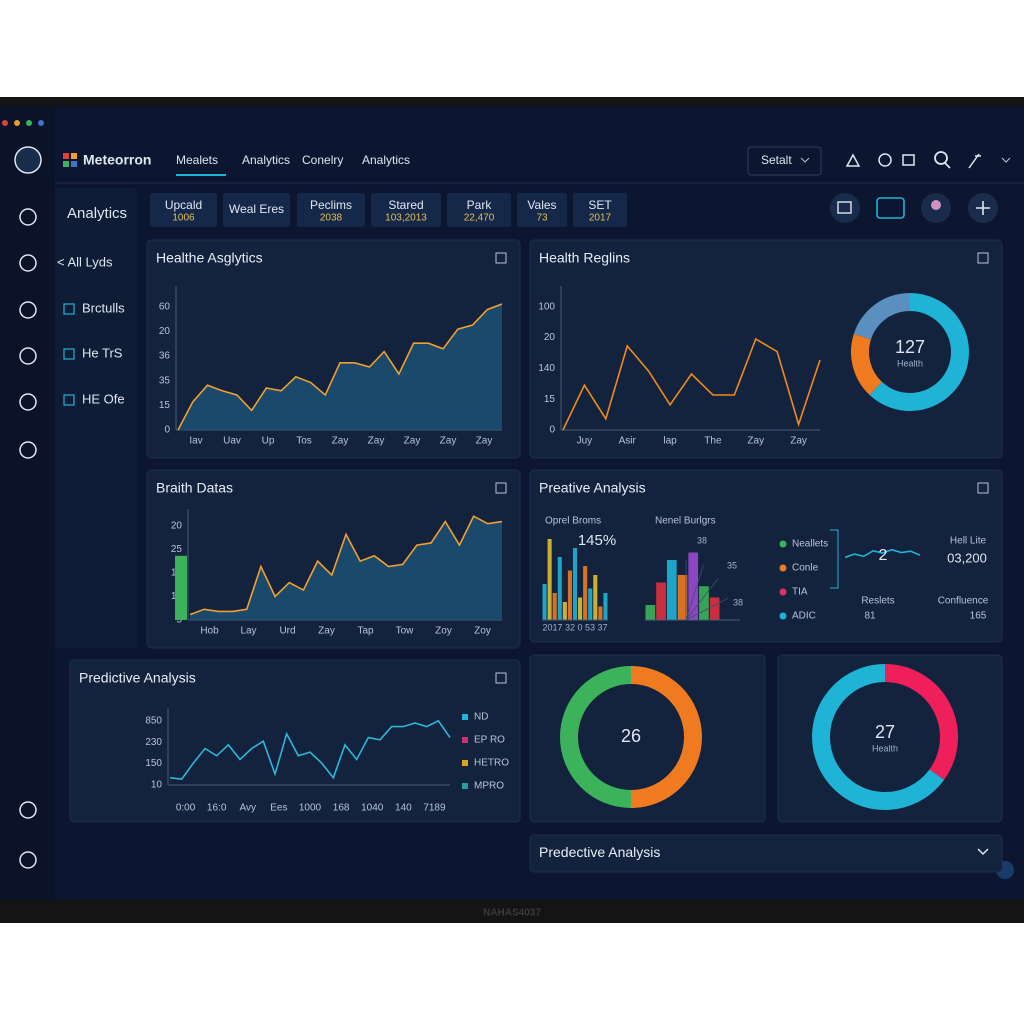 Image resolution: width=1024 pixels, height=1024 pixels. Describe the element at coordinates (983, 852) in the screenshot. I see `chevron` at that location.